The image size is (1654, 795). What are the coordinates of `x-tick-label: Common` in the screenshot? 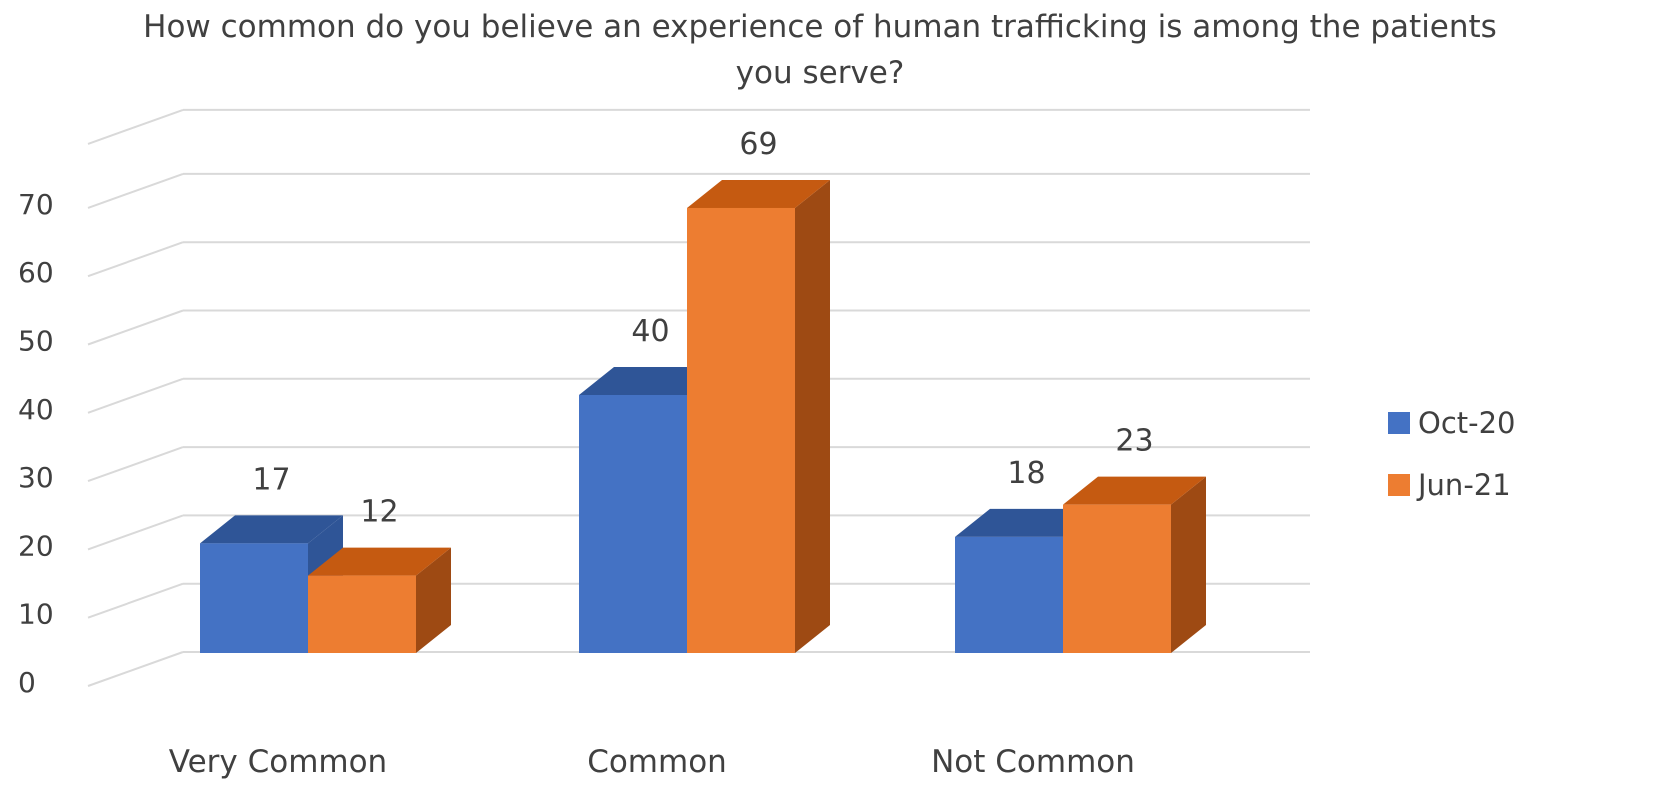 It's located at (657, 762).